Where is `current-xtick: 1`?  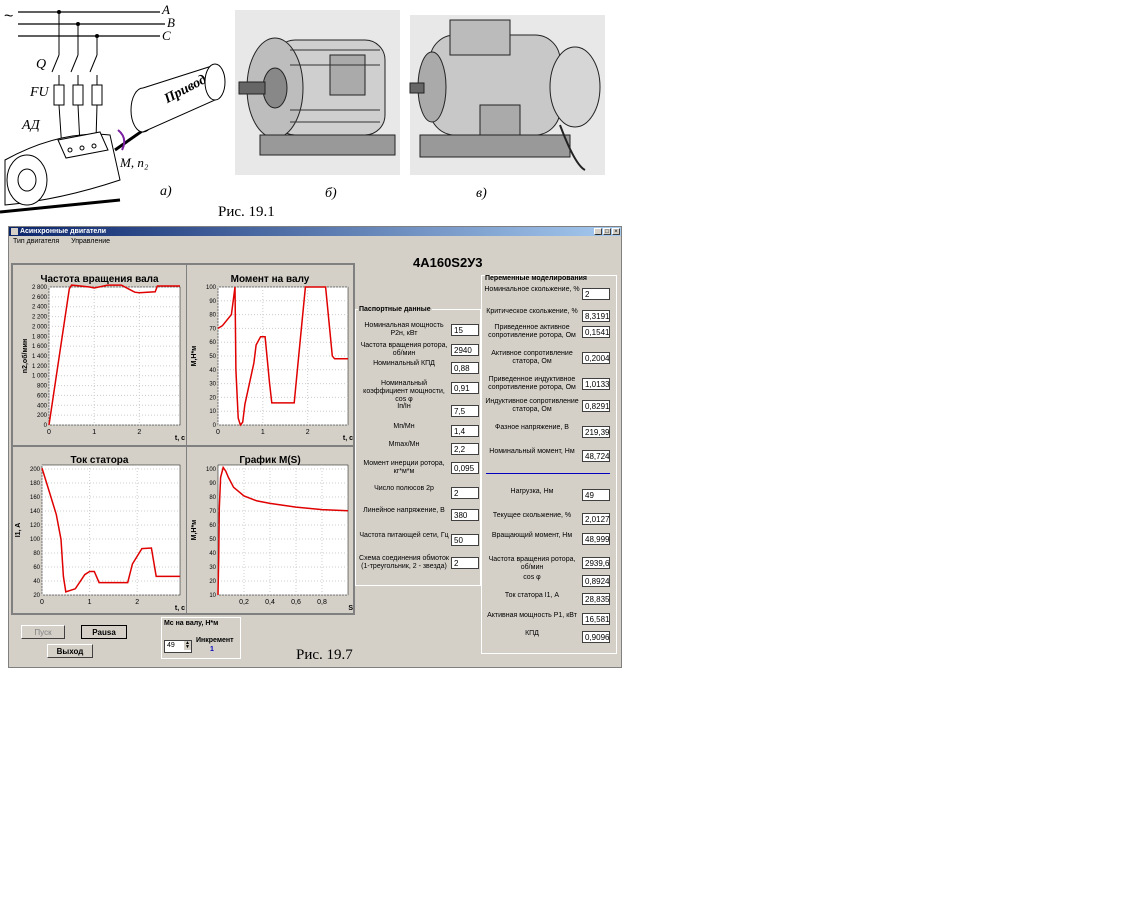
current-xtick: 1 is located at coordinates (90, 602).